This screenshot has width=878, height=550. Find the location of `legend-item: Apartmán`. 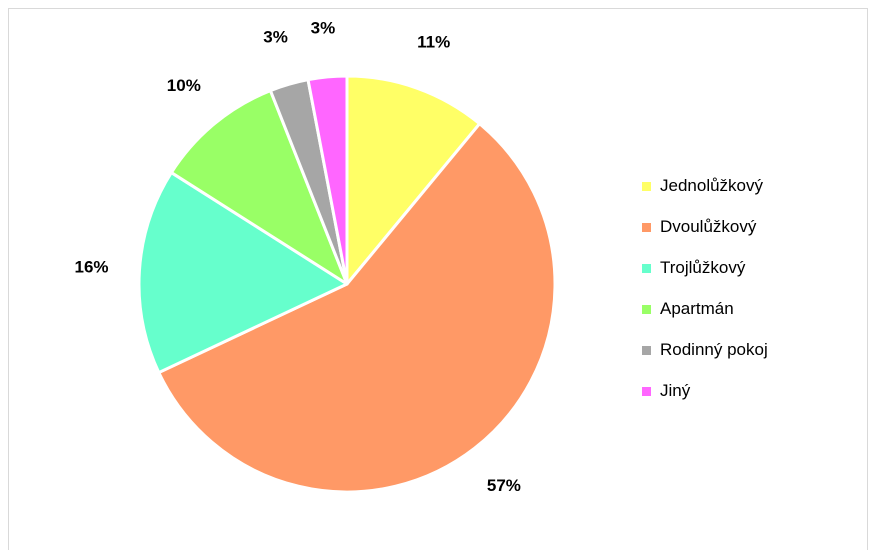

legend-item: Apartmán is located at coordinates (705, 309).